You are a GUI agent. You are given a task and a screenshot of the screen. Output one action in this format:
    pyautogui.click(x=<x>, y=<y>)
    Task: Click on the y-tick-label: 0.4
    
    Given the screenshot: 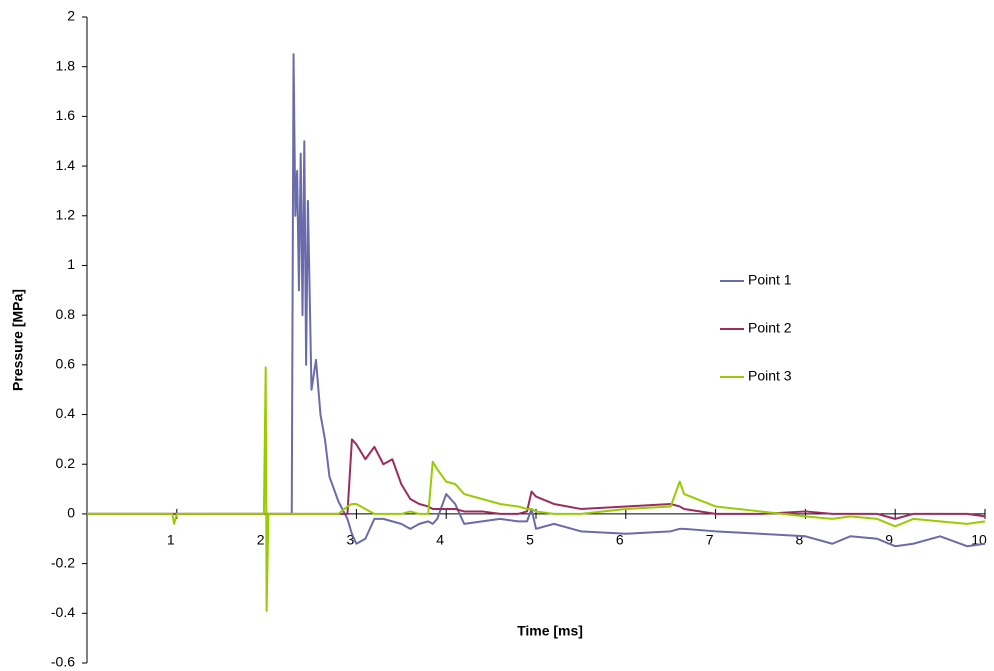 What is the action you would take?
    pyautogui.click(x=66, y=413)
    